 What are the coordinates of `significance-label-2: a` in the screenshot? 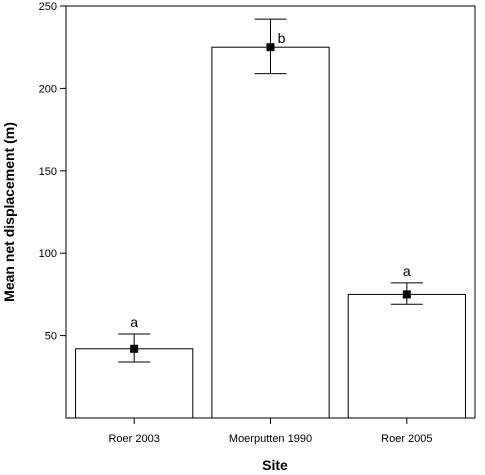 It's located at (407, 271).